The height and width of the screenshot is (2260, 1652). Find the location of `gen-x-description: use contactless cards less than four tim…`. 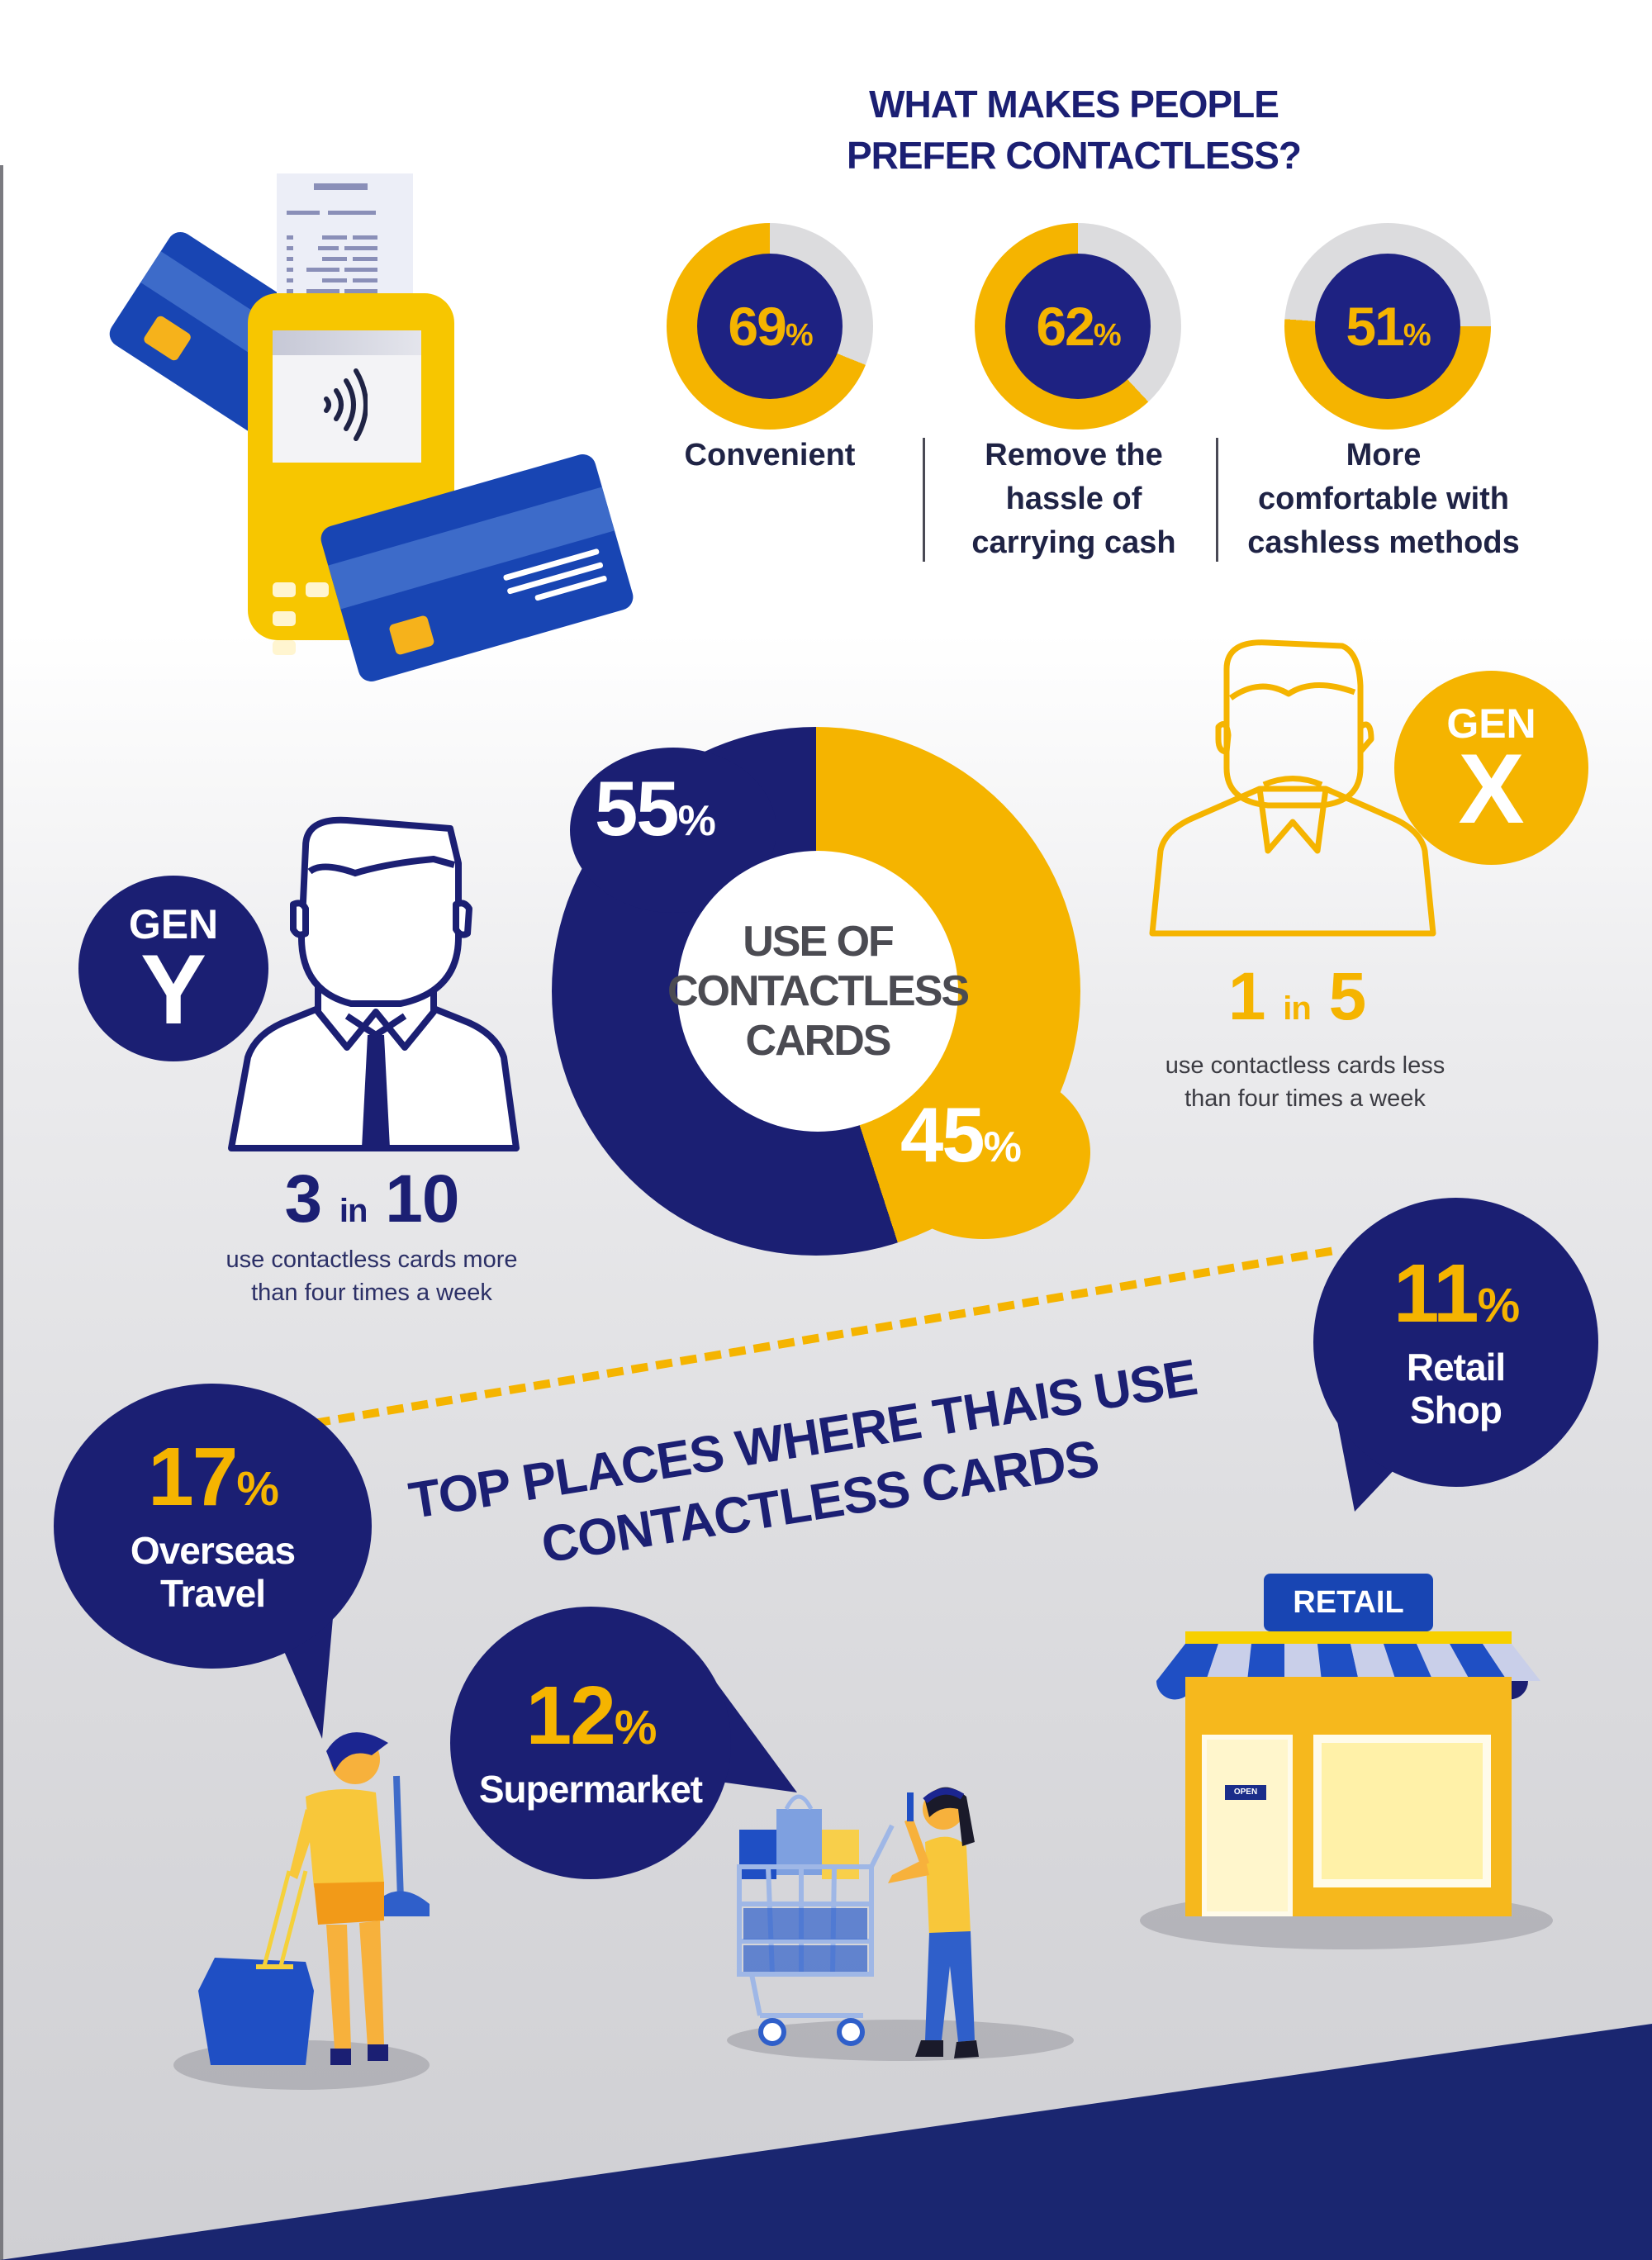

gen-x-description: use contactless cards less than four tim… is located at coordinates (1305, 1082).